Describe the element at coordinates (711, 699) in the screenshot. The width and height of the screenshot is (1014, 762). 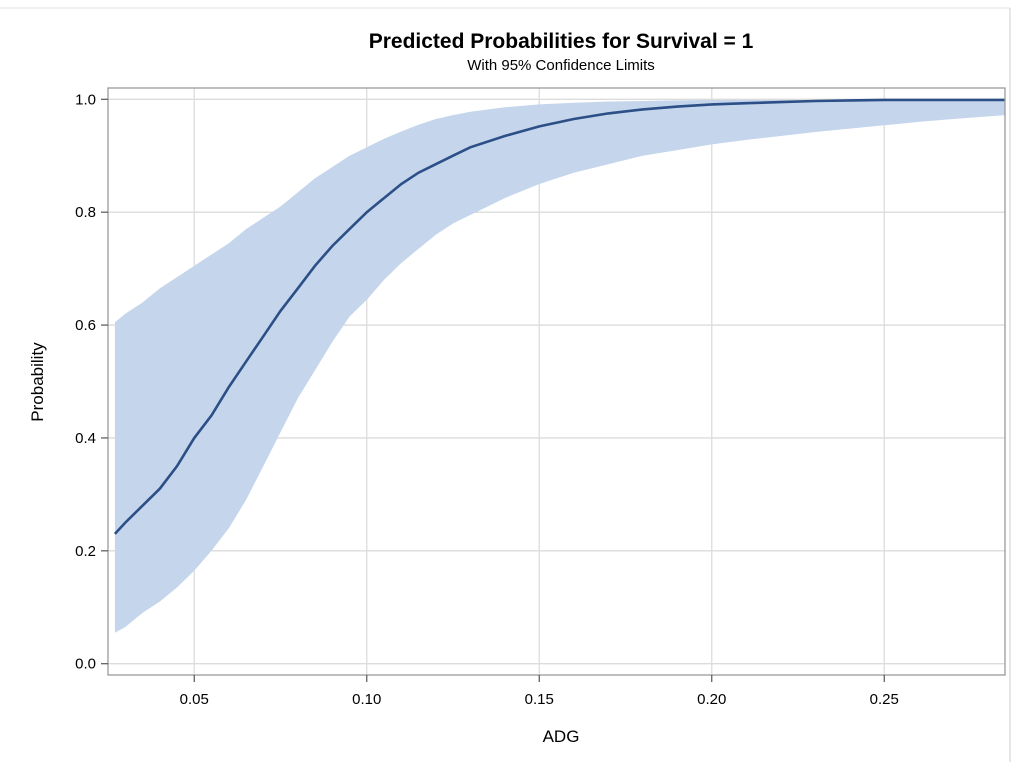
I see `x-tick-label: 0.20` at that location.